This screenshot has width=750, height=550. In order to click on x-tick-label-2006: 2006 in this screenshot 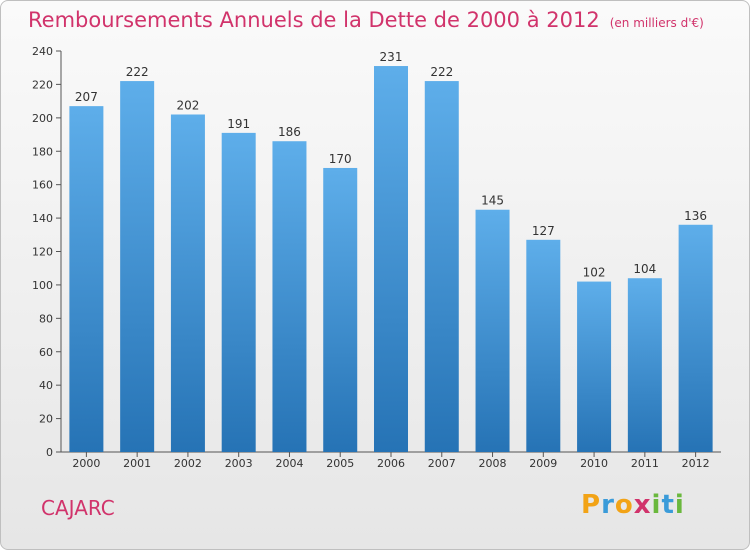, I will do `click(391, 463)`.